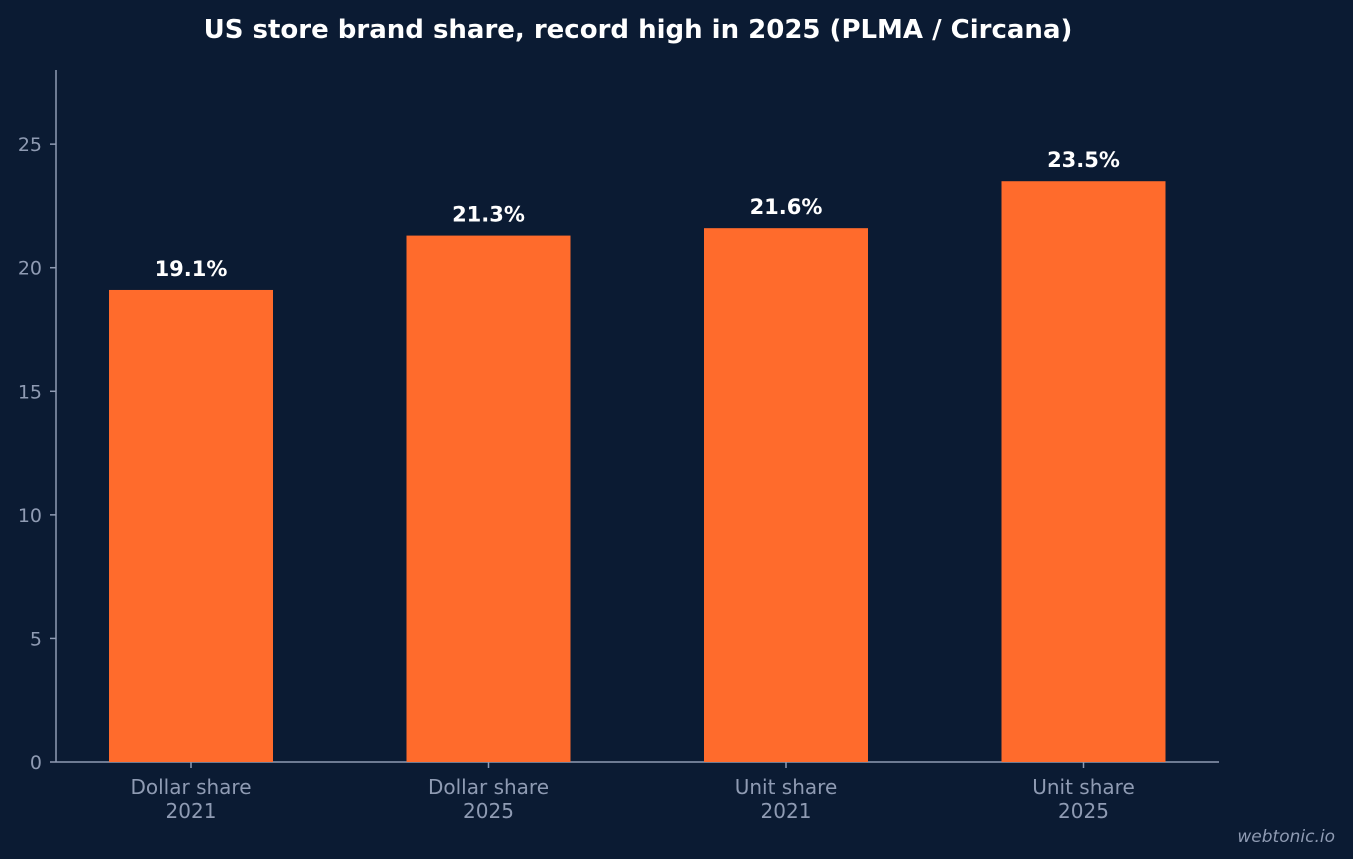 The height and width of the screenshot is (859, 1353). I want to click on y-tick-label: 15, so click(30, 392).